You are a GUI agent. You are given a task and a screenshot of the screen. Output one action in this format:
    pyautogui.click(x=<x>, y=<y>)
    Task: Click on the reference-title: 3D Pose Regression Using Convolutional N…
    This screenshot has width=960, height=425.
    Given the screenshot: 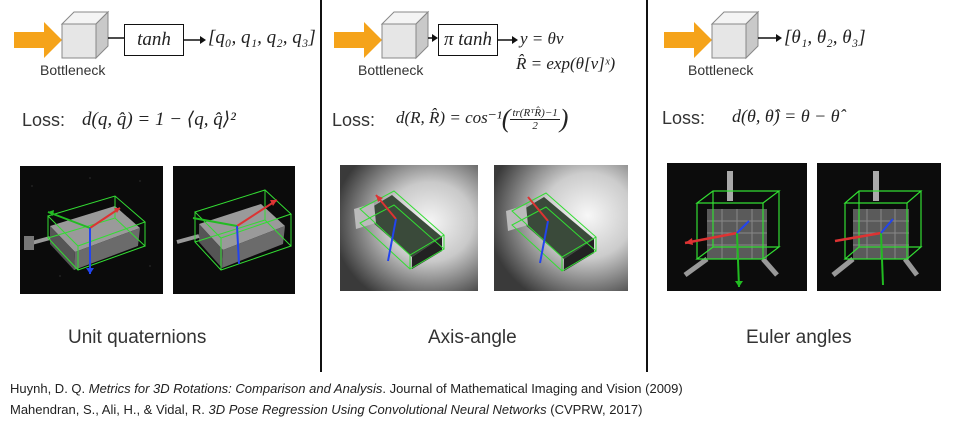 What is the action you would take?
    pyautogui.click(x=377, y=409)
    